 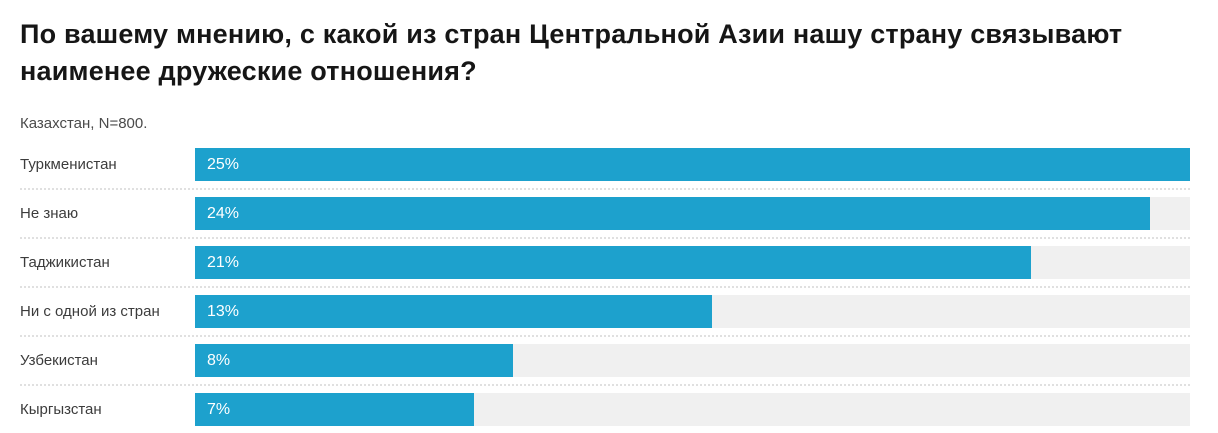 I want to click on bar-track: 13%, so click(x=692, y=311).